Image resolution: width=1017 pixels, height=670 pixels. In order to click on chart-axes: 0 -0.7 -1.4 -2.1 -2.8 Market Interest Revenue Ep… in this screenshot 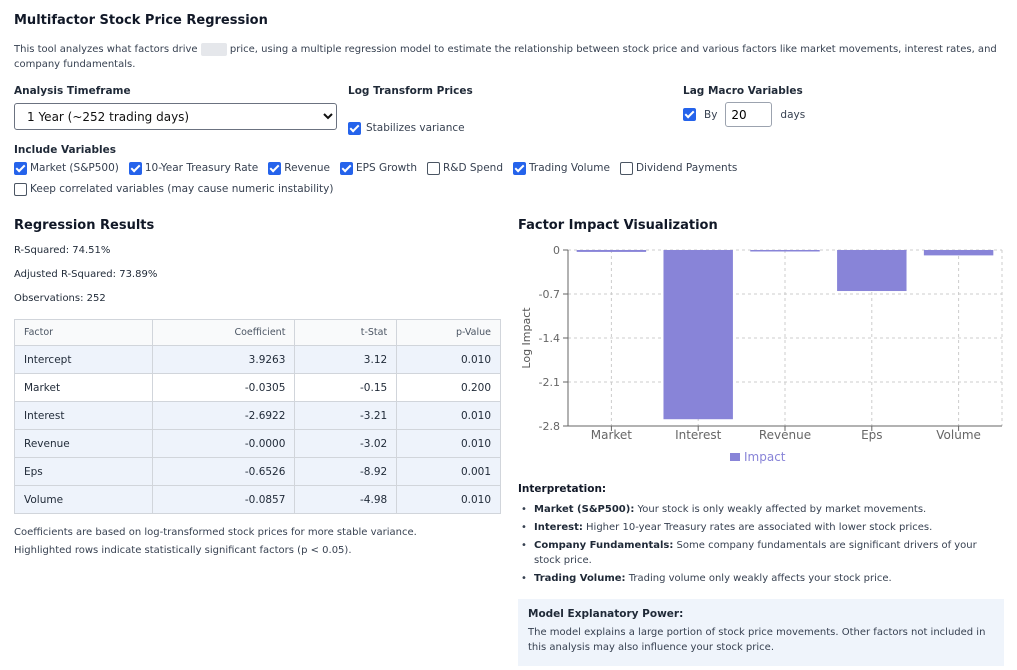, I will do `click(770, 343)`.